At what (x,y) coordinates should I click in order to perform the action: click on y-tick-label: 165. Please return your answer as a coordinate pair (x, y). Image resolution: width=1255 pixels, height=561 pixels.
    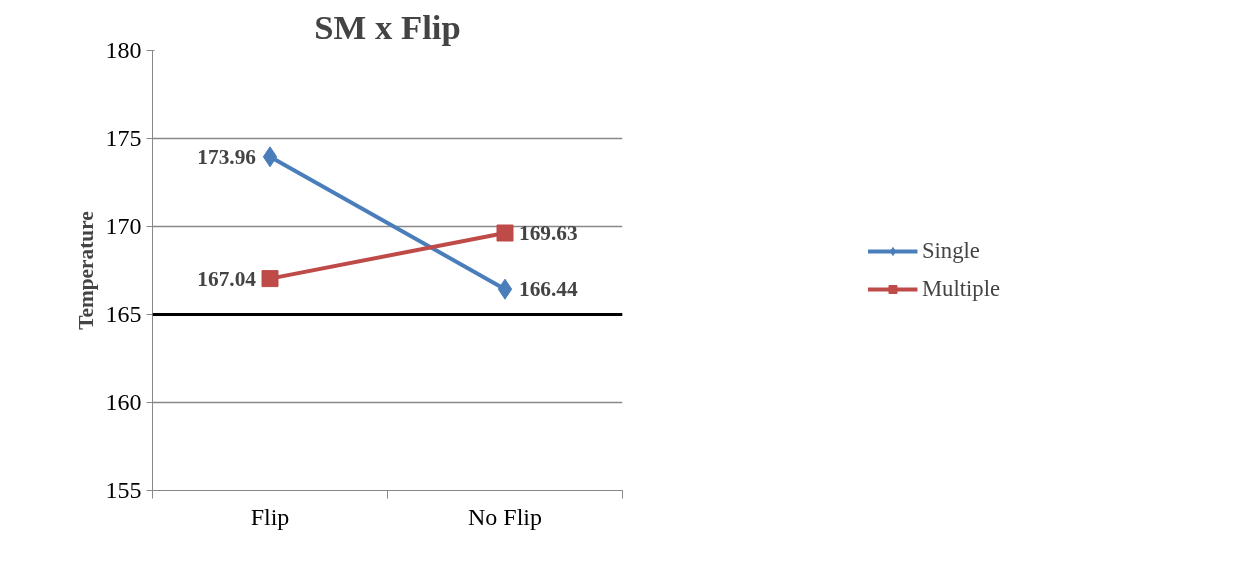
    Looking at the image, I should click on (123, 314).